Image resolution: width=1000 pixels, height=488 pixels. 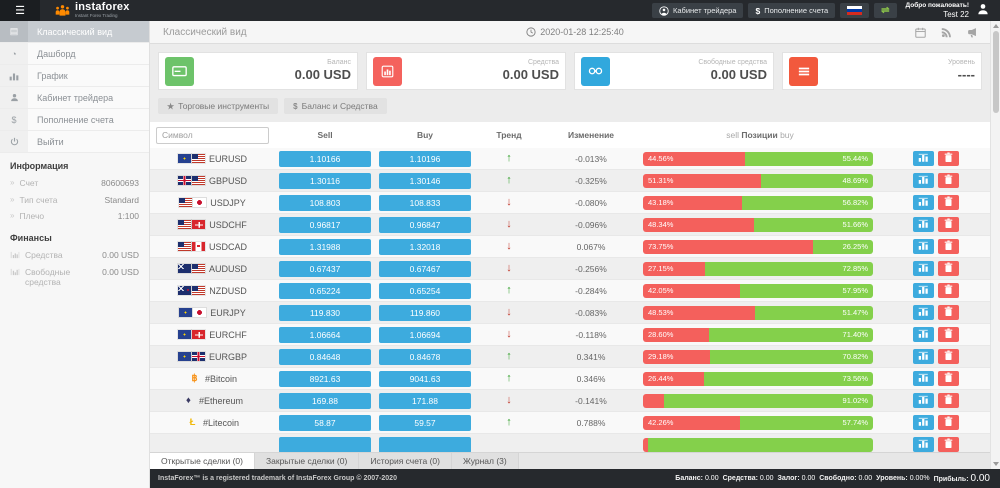 I want to click on sell-price-button: 0.96817, so click(x=325, y=224).